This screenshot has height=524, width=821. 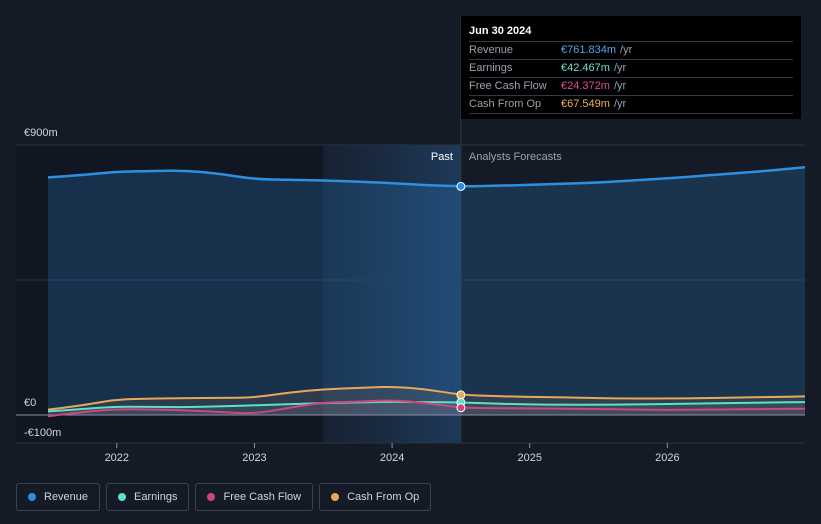 I want to click on free-cash-flow-marker, so click(x=461, y=408).